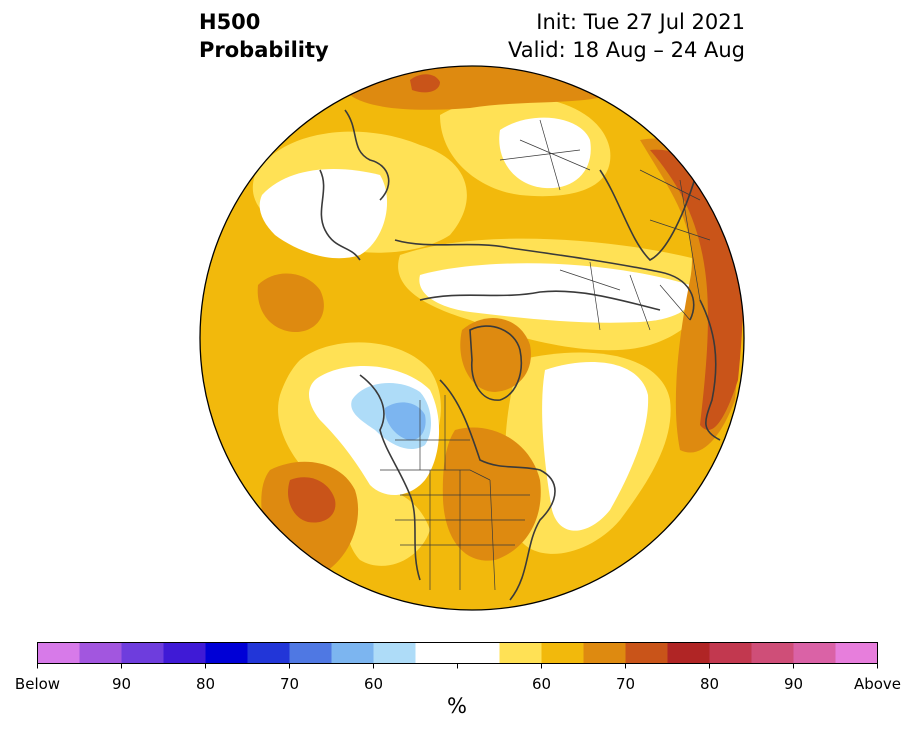 Image resolution: width=915 pixels, height=732 pixels. I want to click on dark-orange-region-pacific, so click(312, 500).